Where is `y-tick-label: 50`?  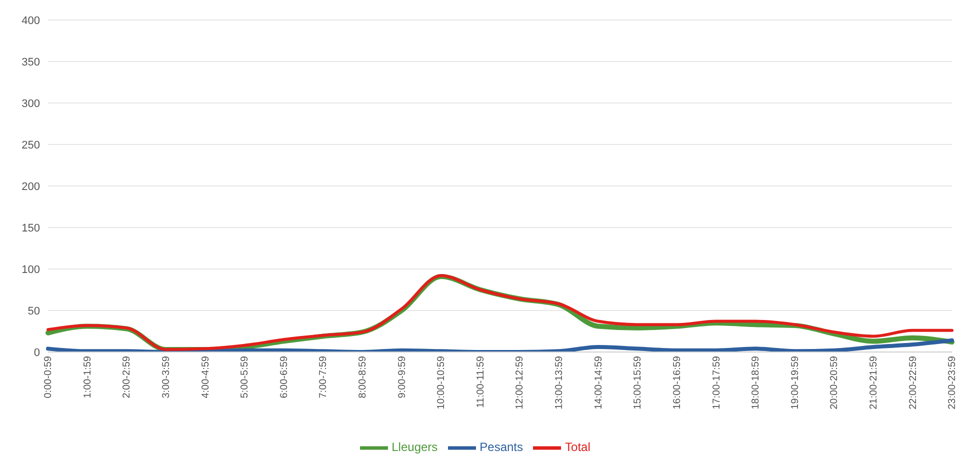 y-tick-label: 50 is located at coordinates (34, 311).